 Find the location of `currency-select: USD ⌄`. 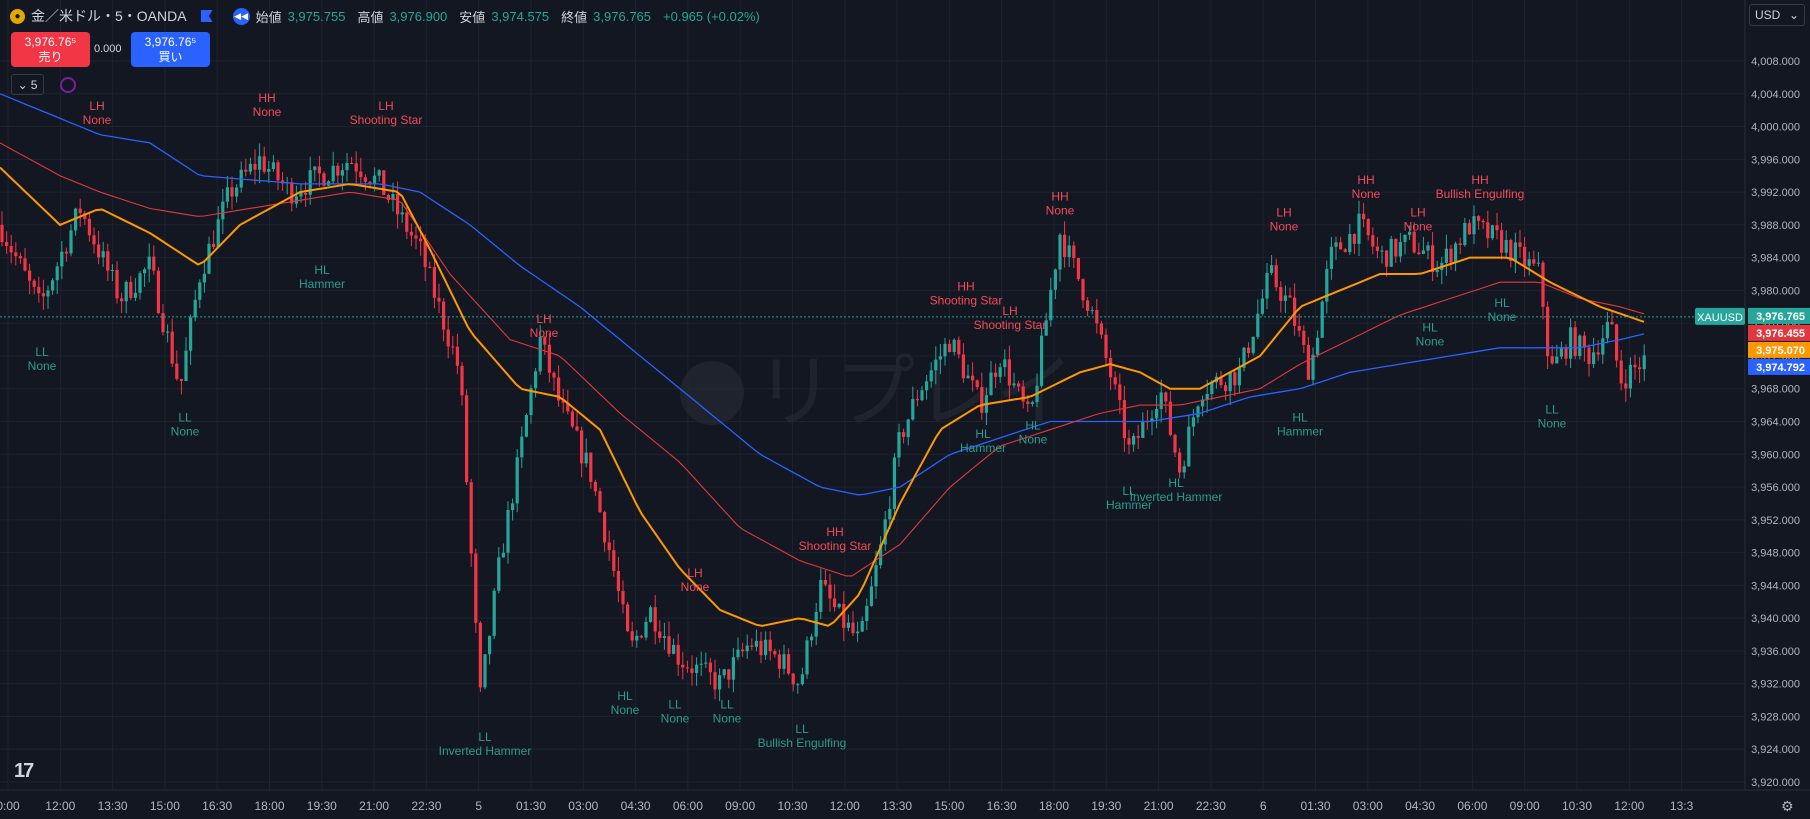

currency-select: USD ⌄ is located at coordinates (1777, 15).